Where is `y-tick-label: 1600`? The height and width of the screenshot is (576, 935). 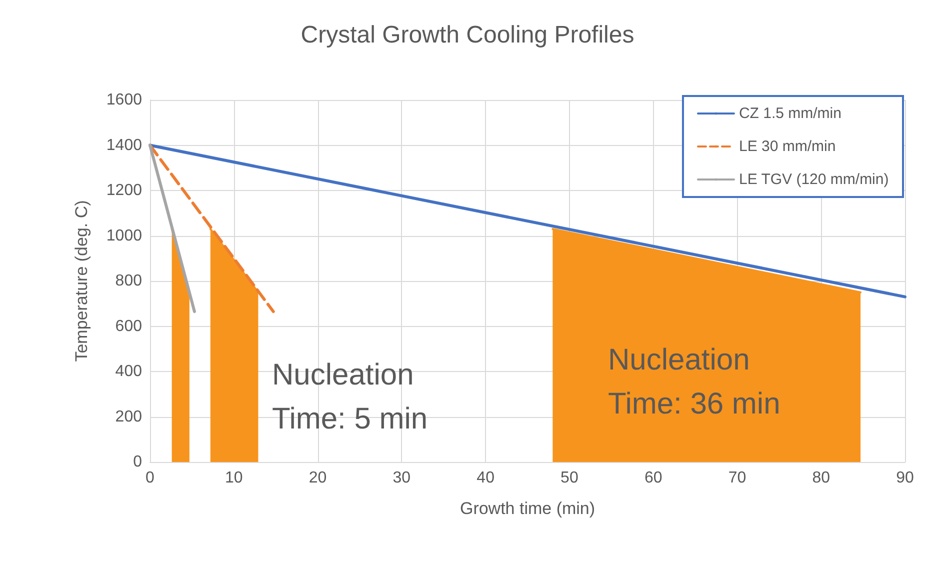 y-tick-label: 1600 is located at coordinates (124, 100).